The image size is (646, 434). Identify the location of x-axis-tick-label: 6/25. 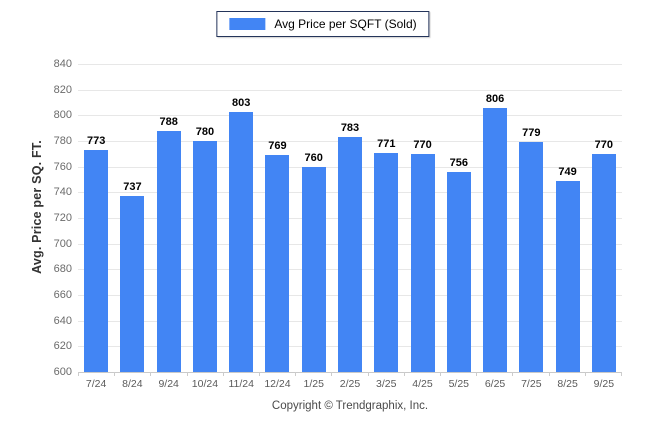
(495, 384).